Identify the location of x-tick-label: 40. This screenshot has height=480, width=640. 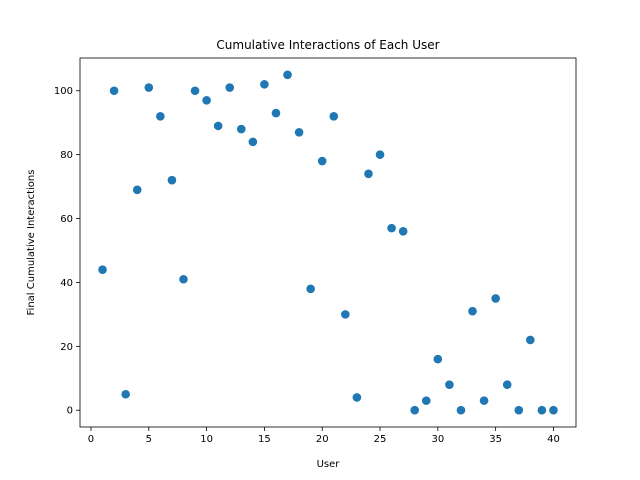
(553, 439).